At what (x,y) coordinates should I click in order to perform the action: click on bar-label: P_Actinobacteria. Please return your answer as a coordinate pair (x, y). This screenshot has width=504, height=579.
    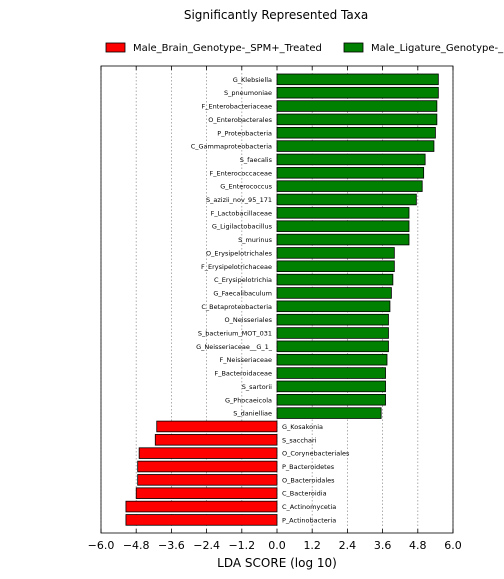
    Looking at the image, I should click on (309, 520).